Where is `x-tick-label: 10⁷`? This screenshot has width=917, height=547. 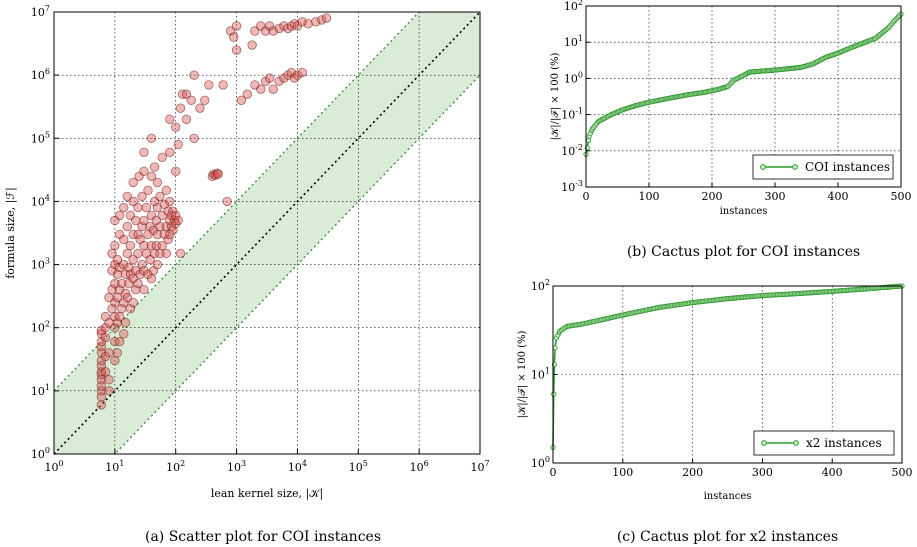
x-tick-label: 10⁷ is located at coordinates (479, 466).